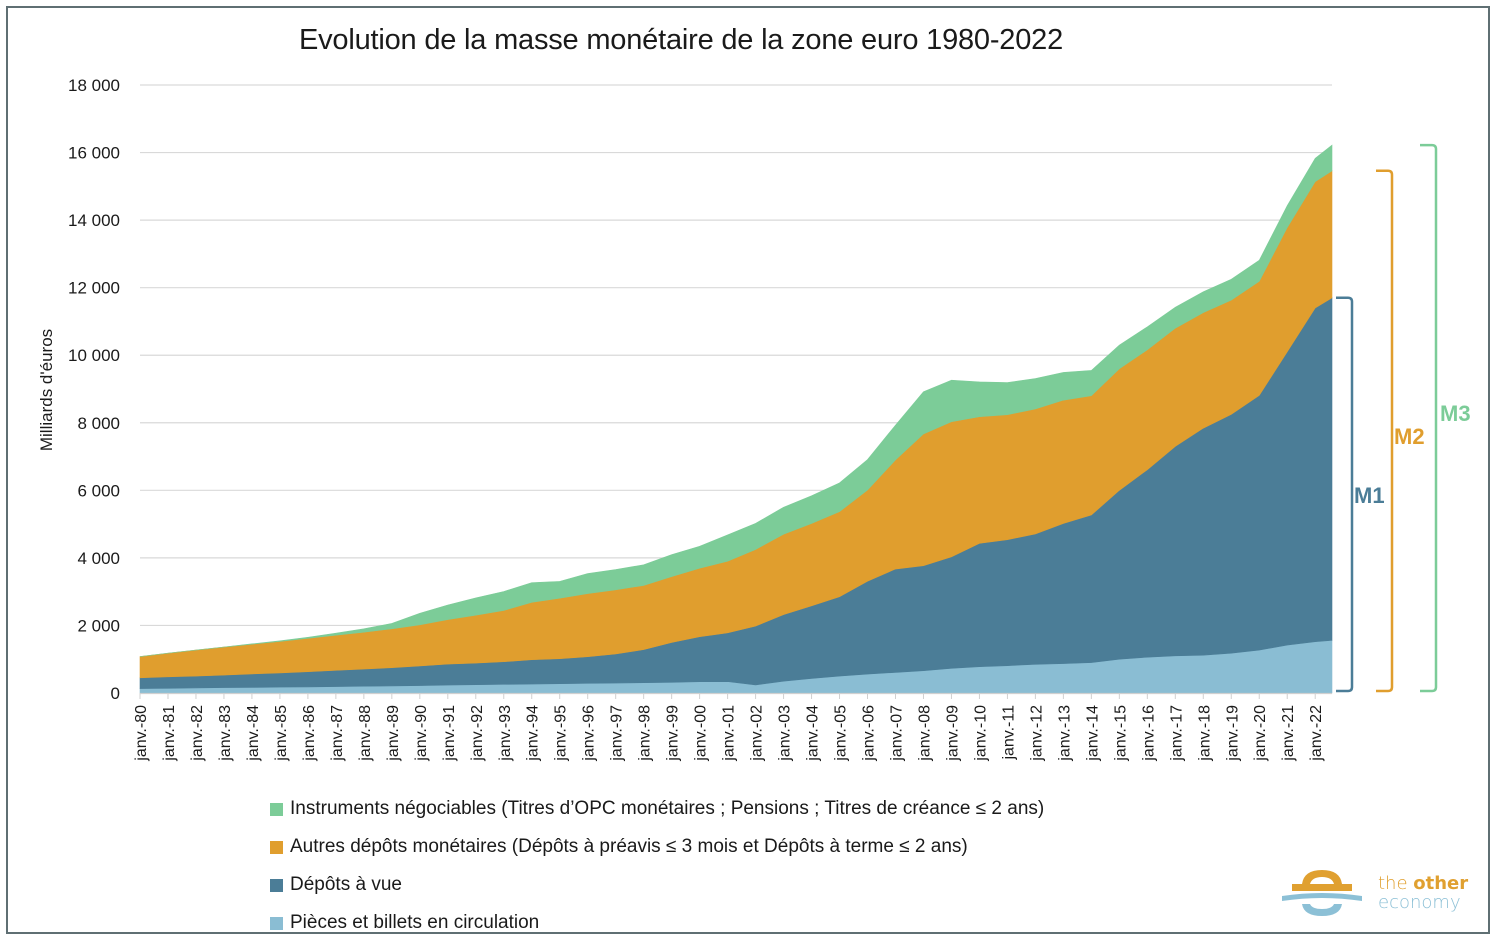 This screenshot has width=1500, height=946. I want to click on bracket-label-m1: M1, so click(1369, 495).